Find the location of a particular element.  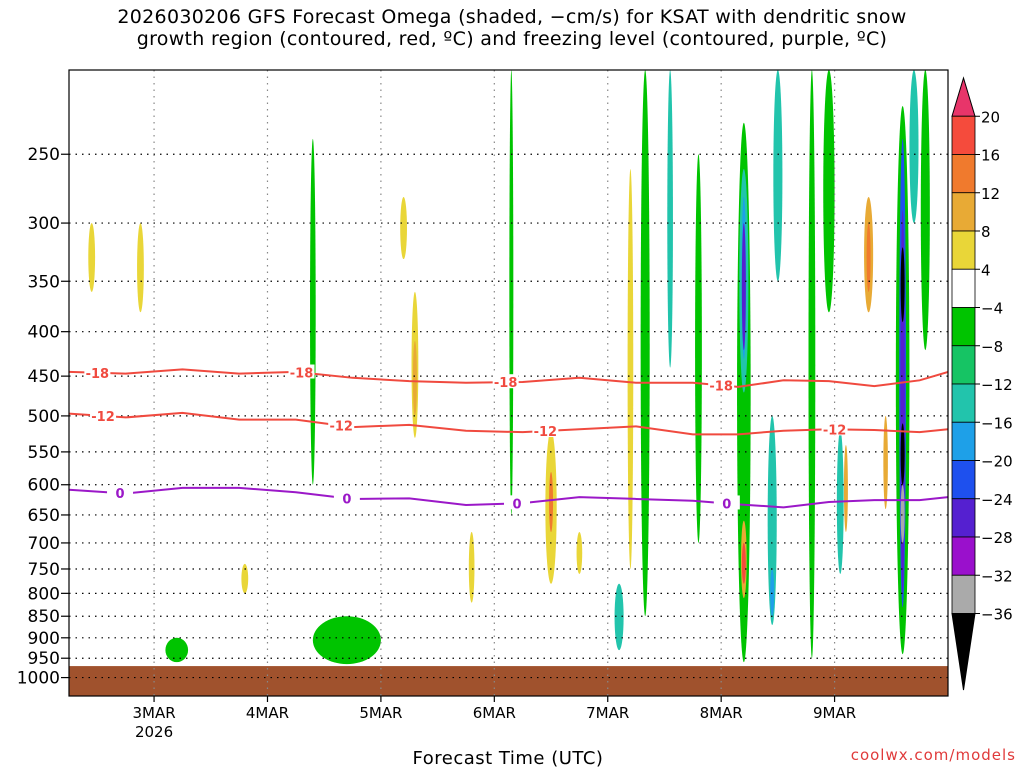

contour--18 is located at coordinates (508, 378).